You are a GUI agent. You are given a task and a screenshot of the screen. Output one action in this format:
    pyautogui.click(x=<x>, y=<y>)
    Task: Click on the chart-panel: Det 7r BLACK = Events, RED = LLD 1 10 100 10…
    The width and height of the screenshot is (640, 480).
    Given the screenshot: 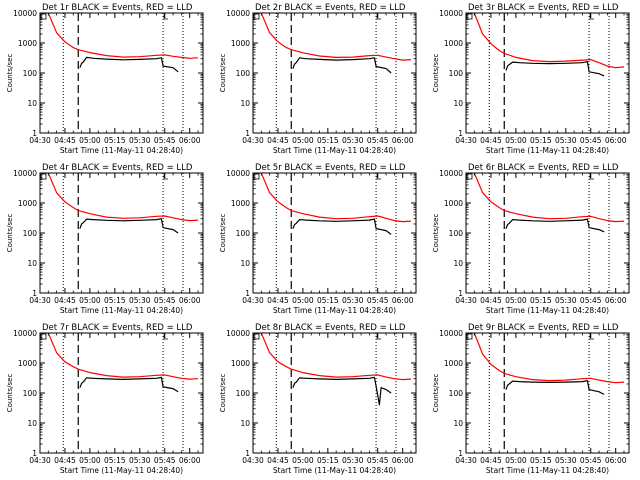 What is the action you would take?
    pyautogui.click(x=105, y=399)
    